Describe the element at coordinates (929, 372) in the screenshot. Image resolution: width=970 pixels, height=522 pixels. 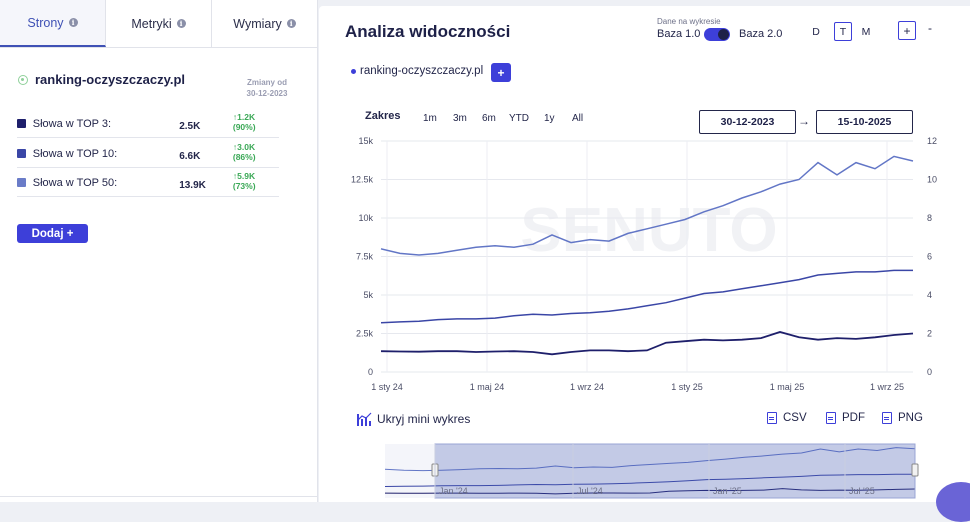
I see `y2-tick-label: 0` at that location.